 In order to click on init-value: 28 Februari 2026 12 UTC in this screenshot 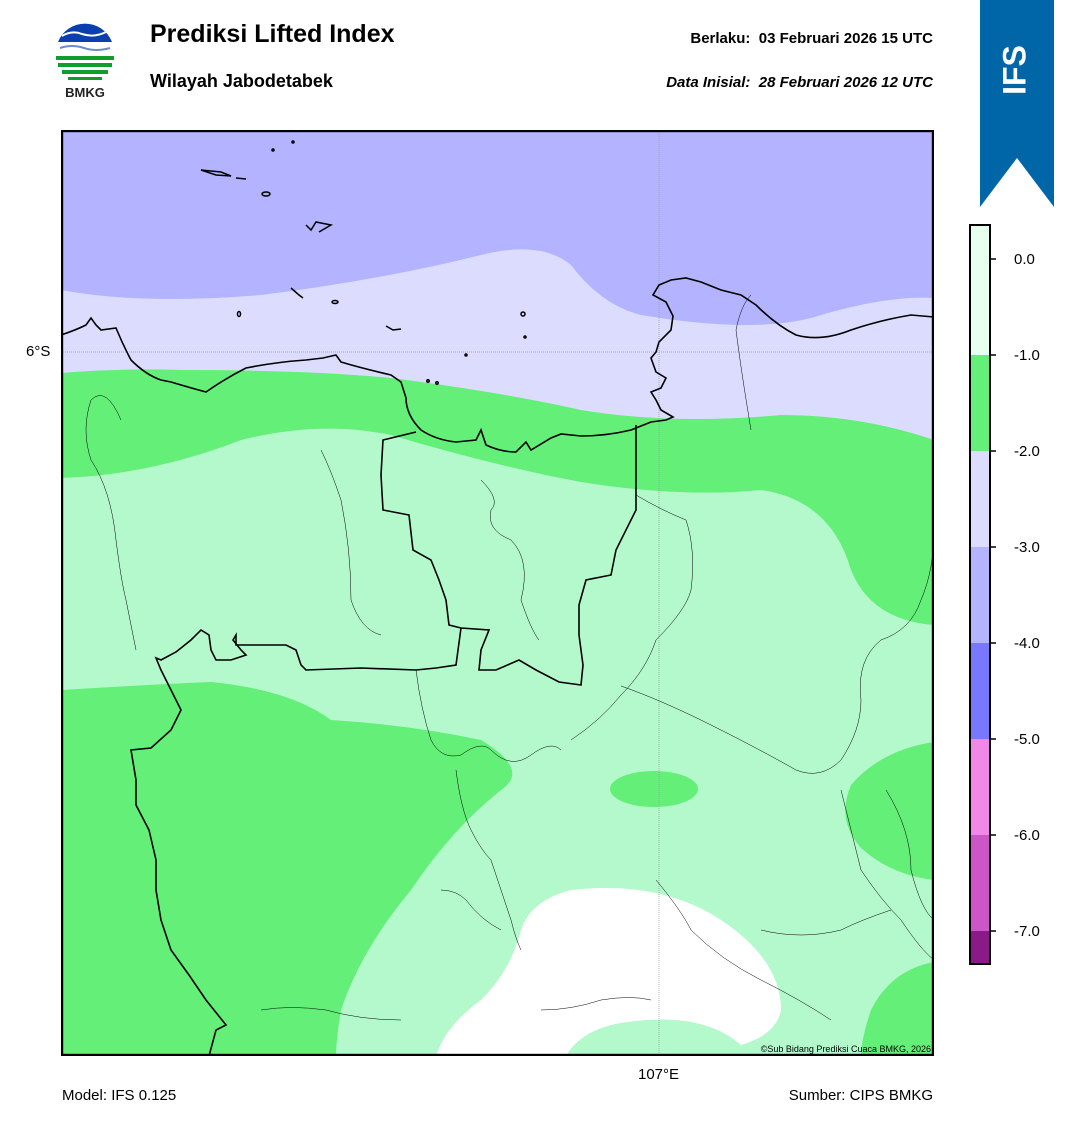, I will do `click(845, 82)`.